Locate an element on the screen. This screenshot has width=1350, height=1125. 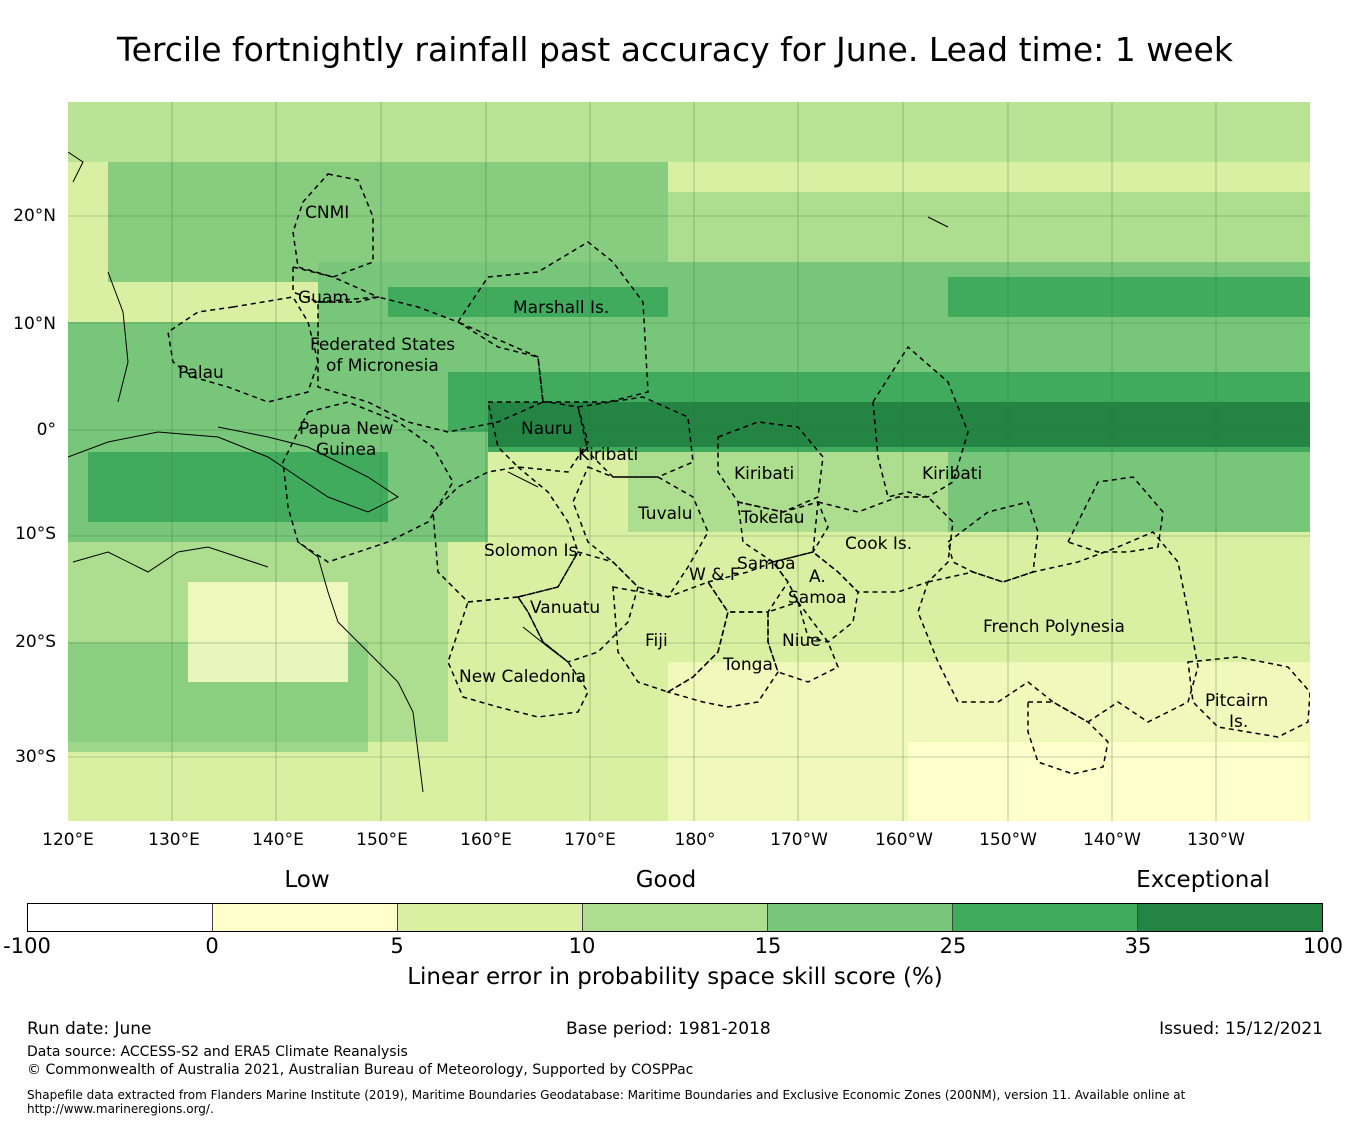
label-kiribati-east: Kiribati is located at coordinates (952, 474).